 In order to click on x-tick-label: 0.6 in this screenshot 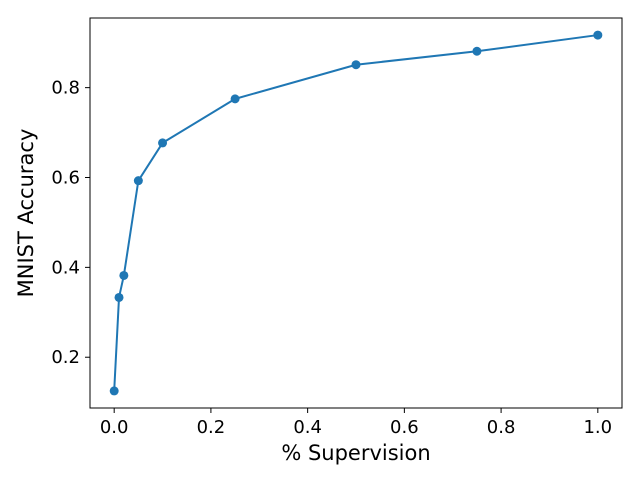, I will do `click(404, 427)`.